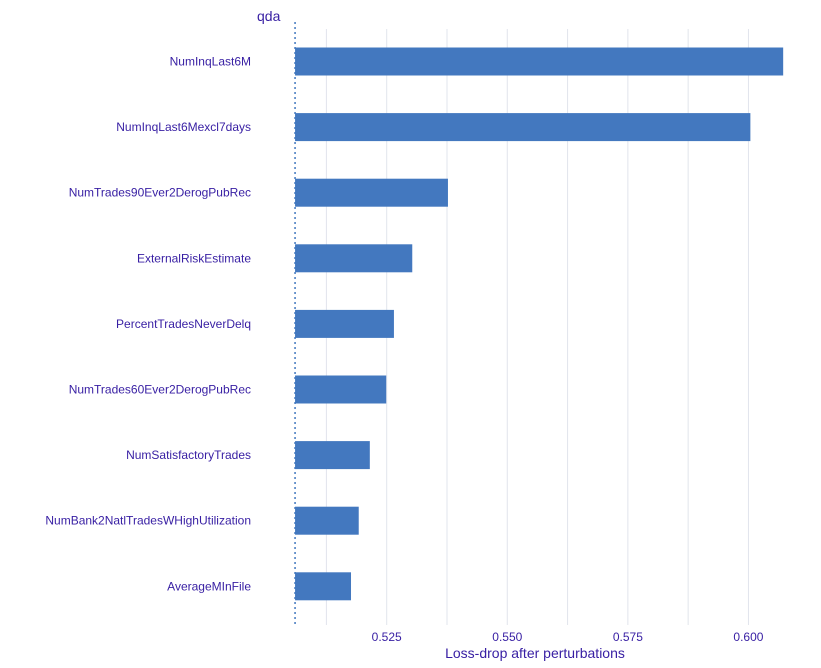  I want to click on category-label: NumSatisfactoryTrades, so click(188, 455).